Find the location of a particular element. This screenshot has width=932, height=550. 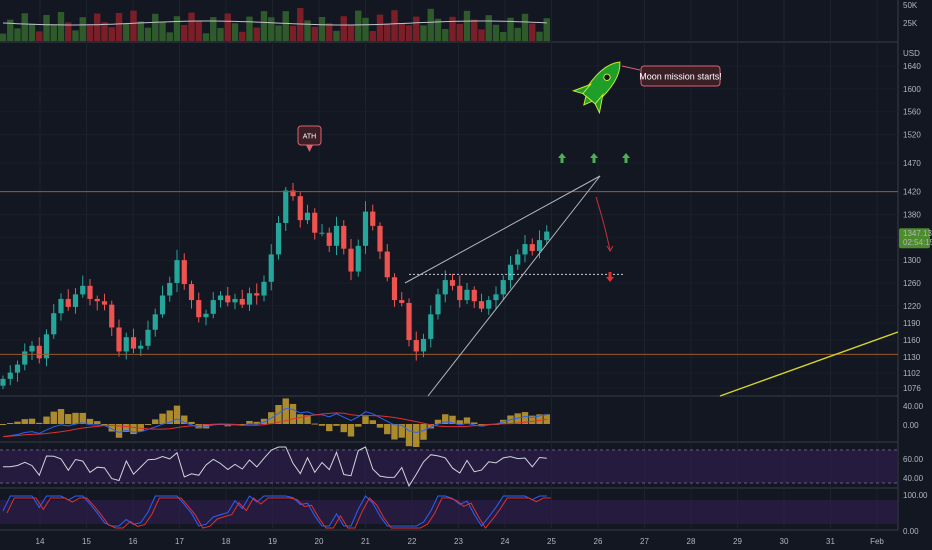

volume-pane is located at coordinates (275, 24).